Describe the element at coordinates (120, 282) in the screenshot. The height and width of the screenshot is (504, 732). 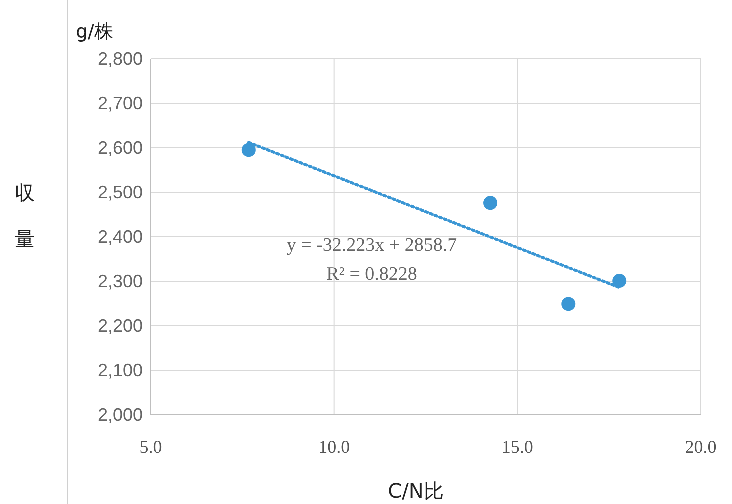
I see `y-tick-label: 2,300` at that location.